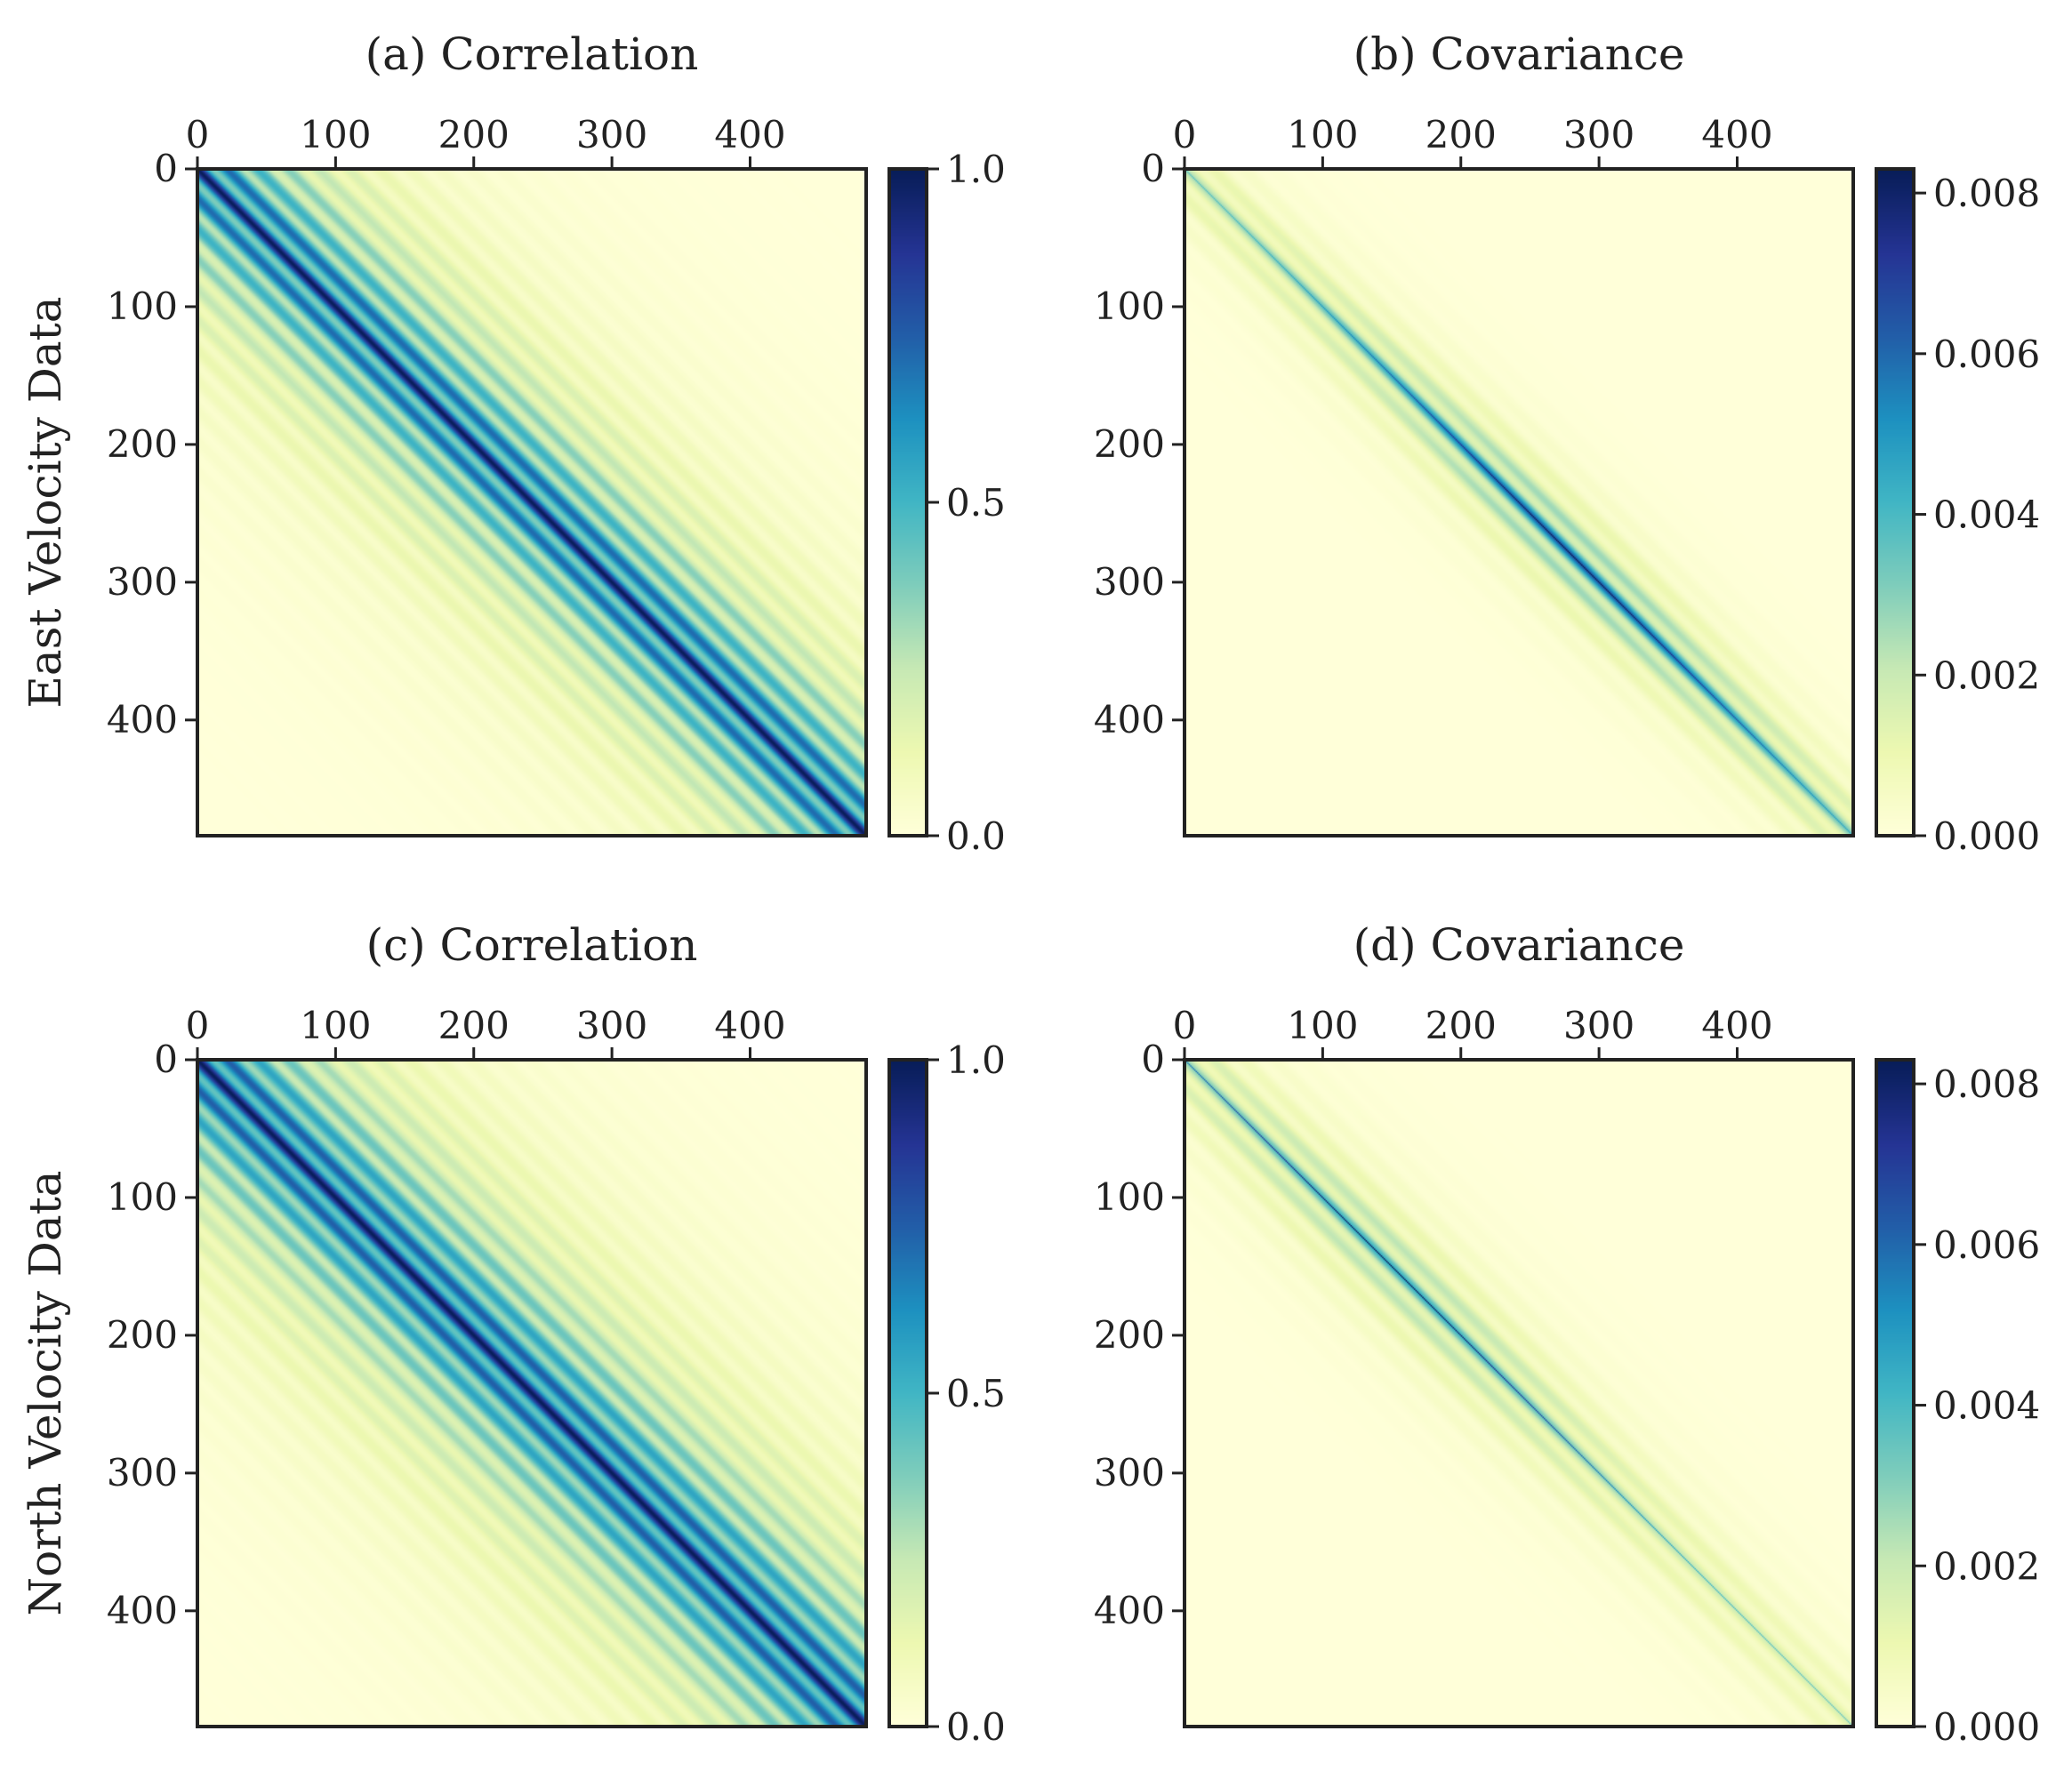  I want to click on colorbar-c, so click(908, 1394).